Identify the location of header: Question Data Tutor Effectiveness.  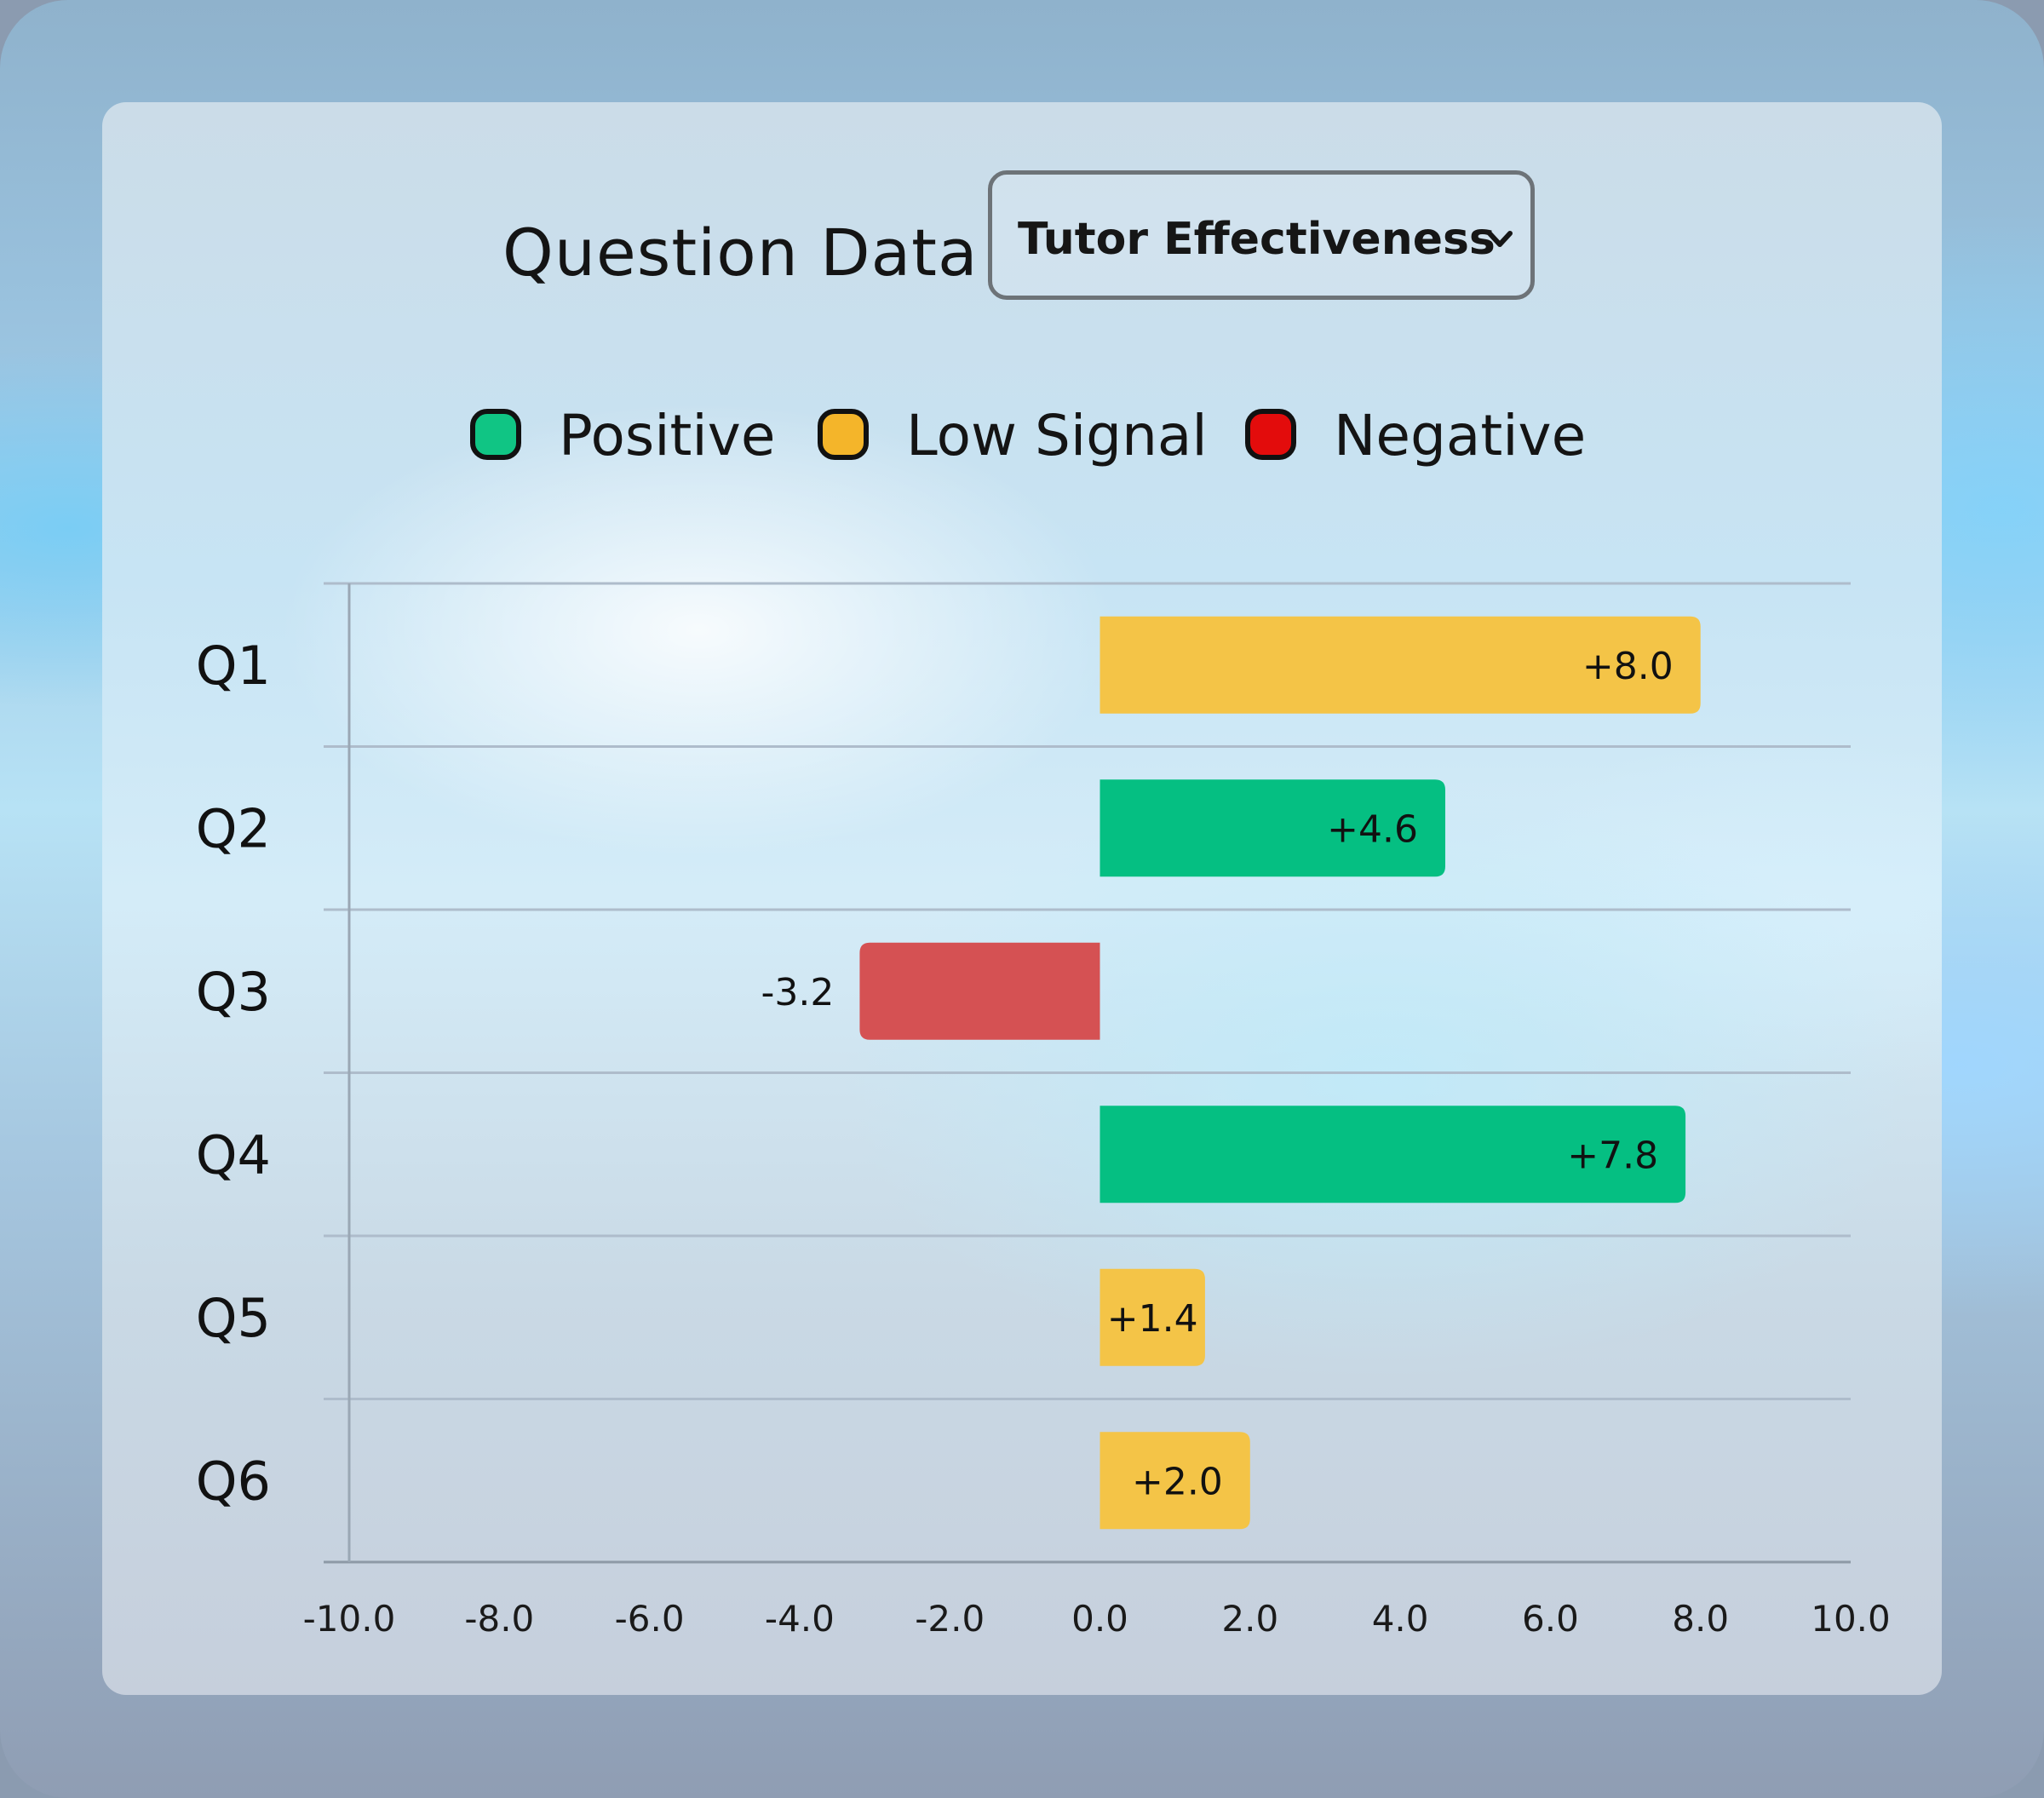
(1022, 238).